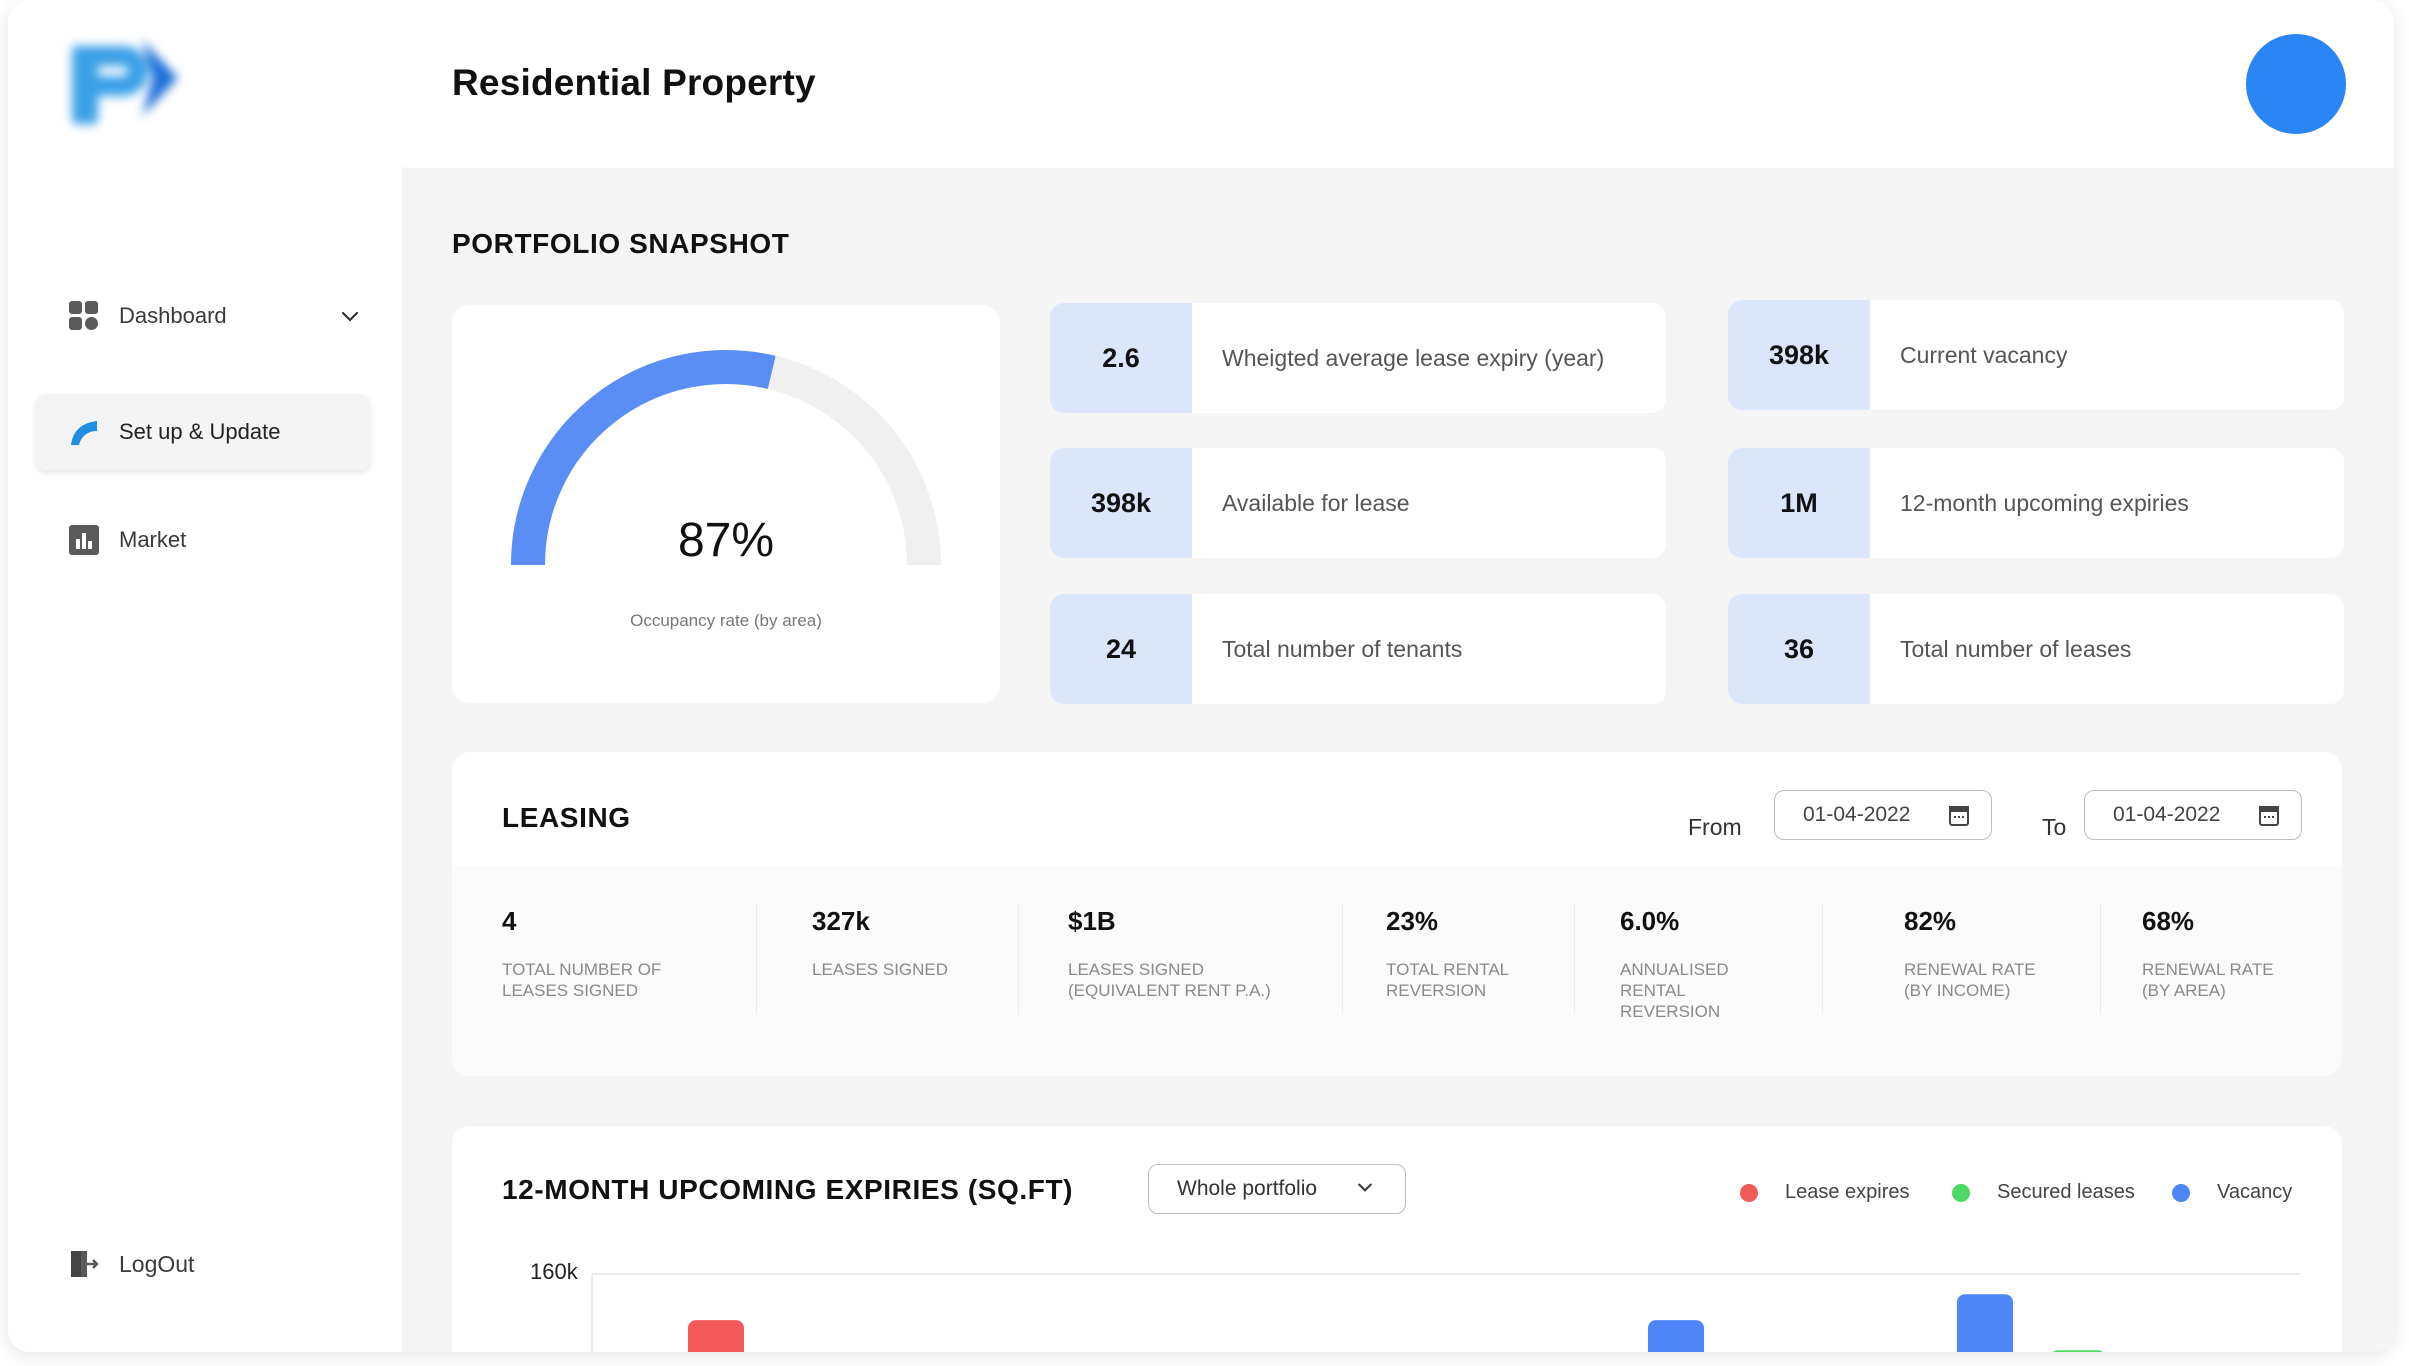  I want to click on stat-label: TOTAL RENTAL REVERSION, so click(1448, 980).